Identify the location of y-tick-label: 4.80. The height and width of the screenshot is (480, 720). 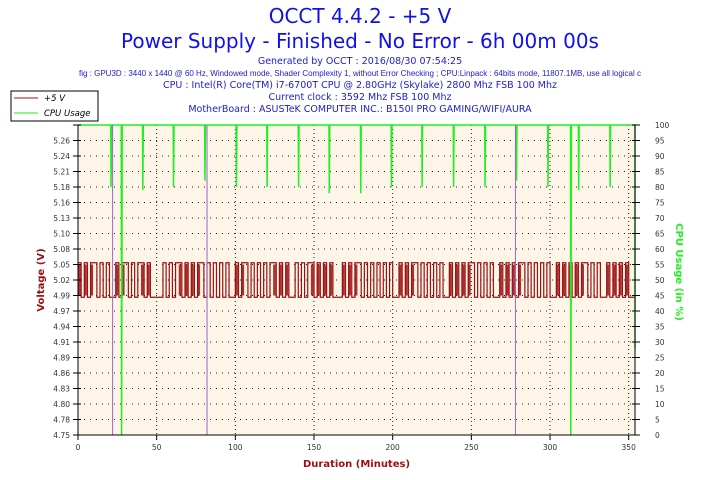
(61, 404).